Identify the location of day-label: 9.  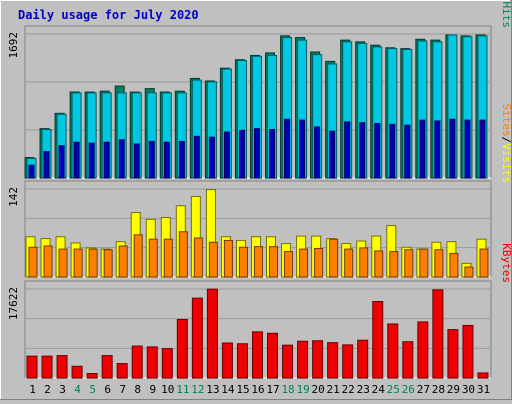
(152, 389).